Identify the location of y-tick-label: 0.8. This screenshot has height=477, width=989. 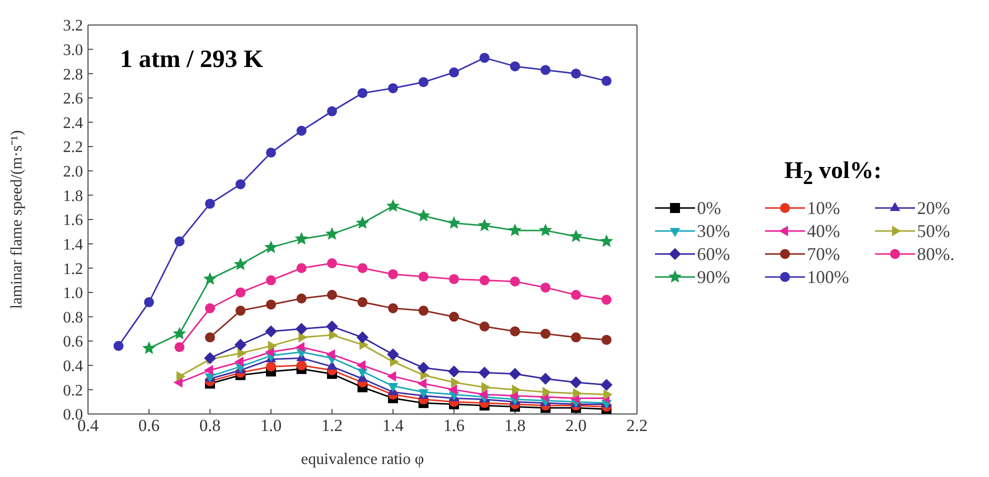
(73, 317).